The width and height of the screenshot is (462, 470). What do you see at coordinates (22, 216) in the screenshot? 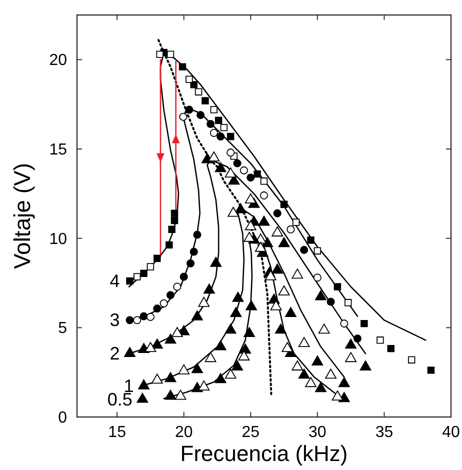
I see `y-axis-title: Voltaje (V)` at bounding box center [22, 216].